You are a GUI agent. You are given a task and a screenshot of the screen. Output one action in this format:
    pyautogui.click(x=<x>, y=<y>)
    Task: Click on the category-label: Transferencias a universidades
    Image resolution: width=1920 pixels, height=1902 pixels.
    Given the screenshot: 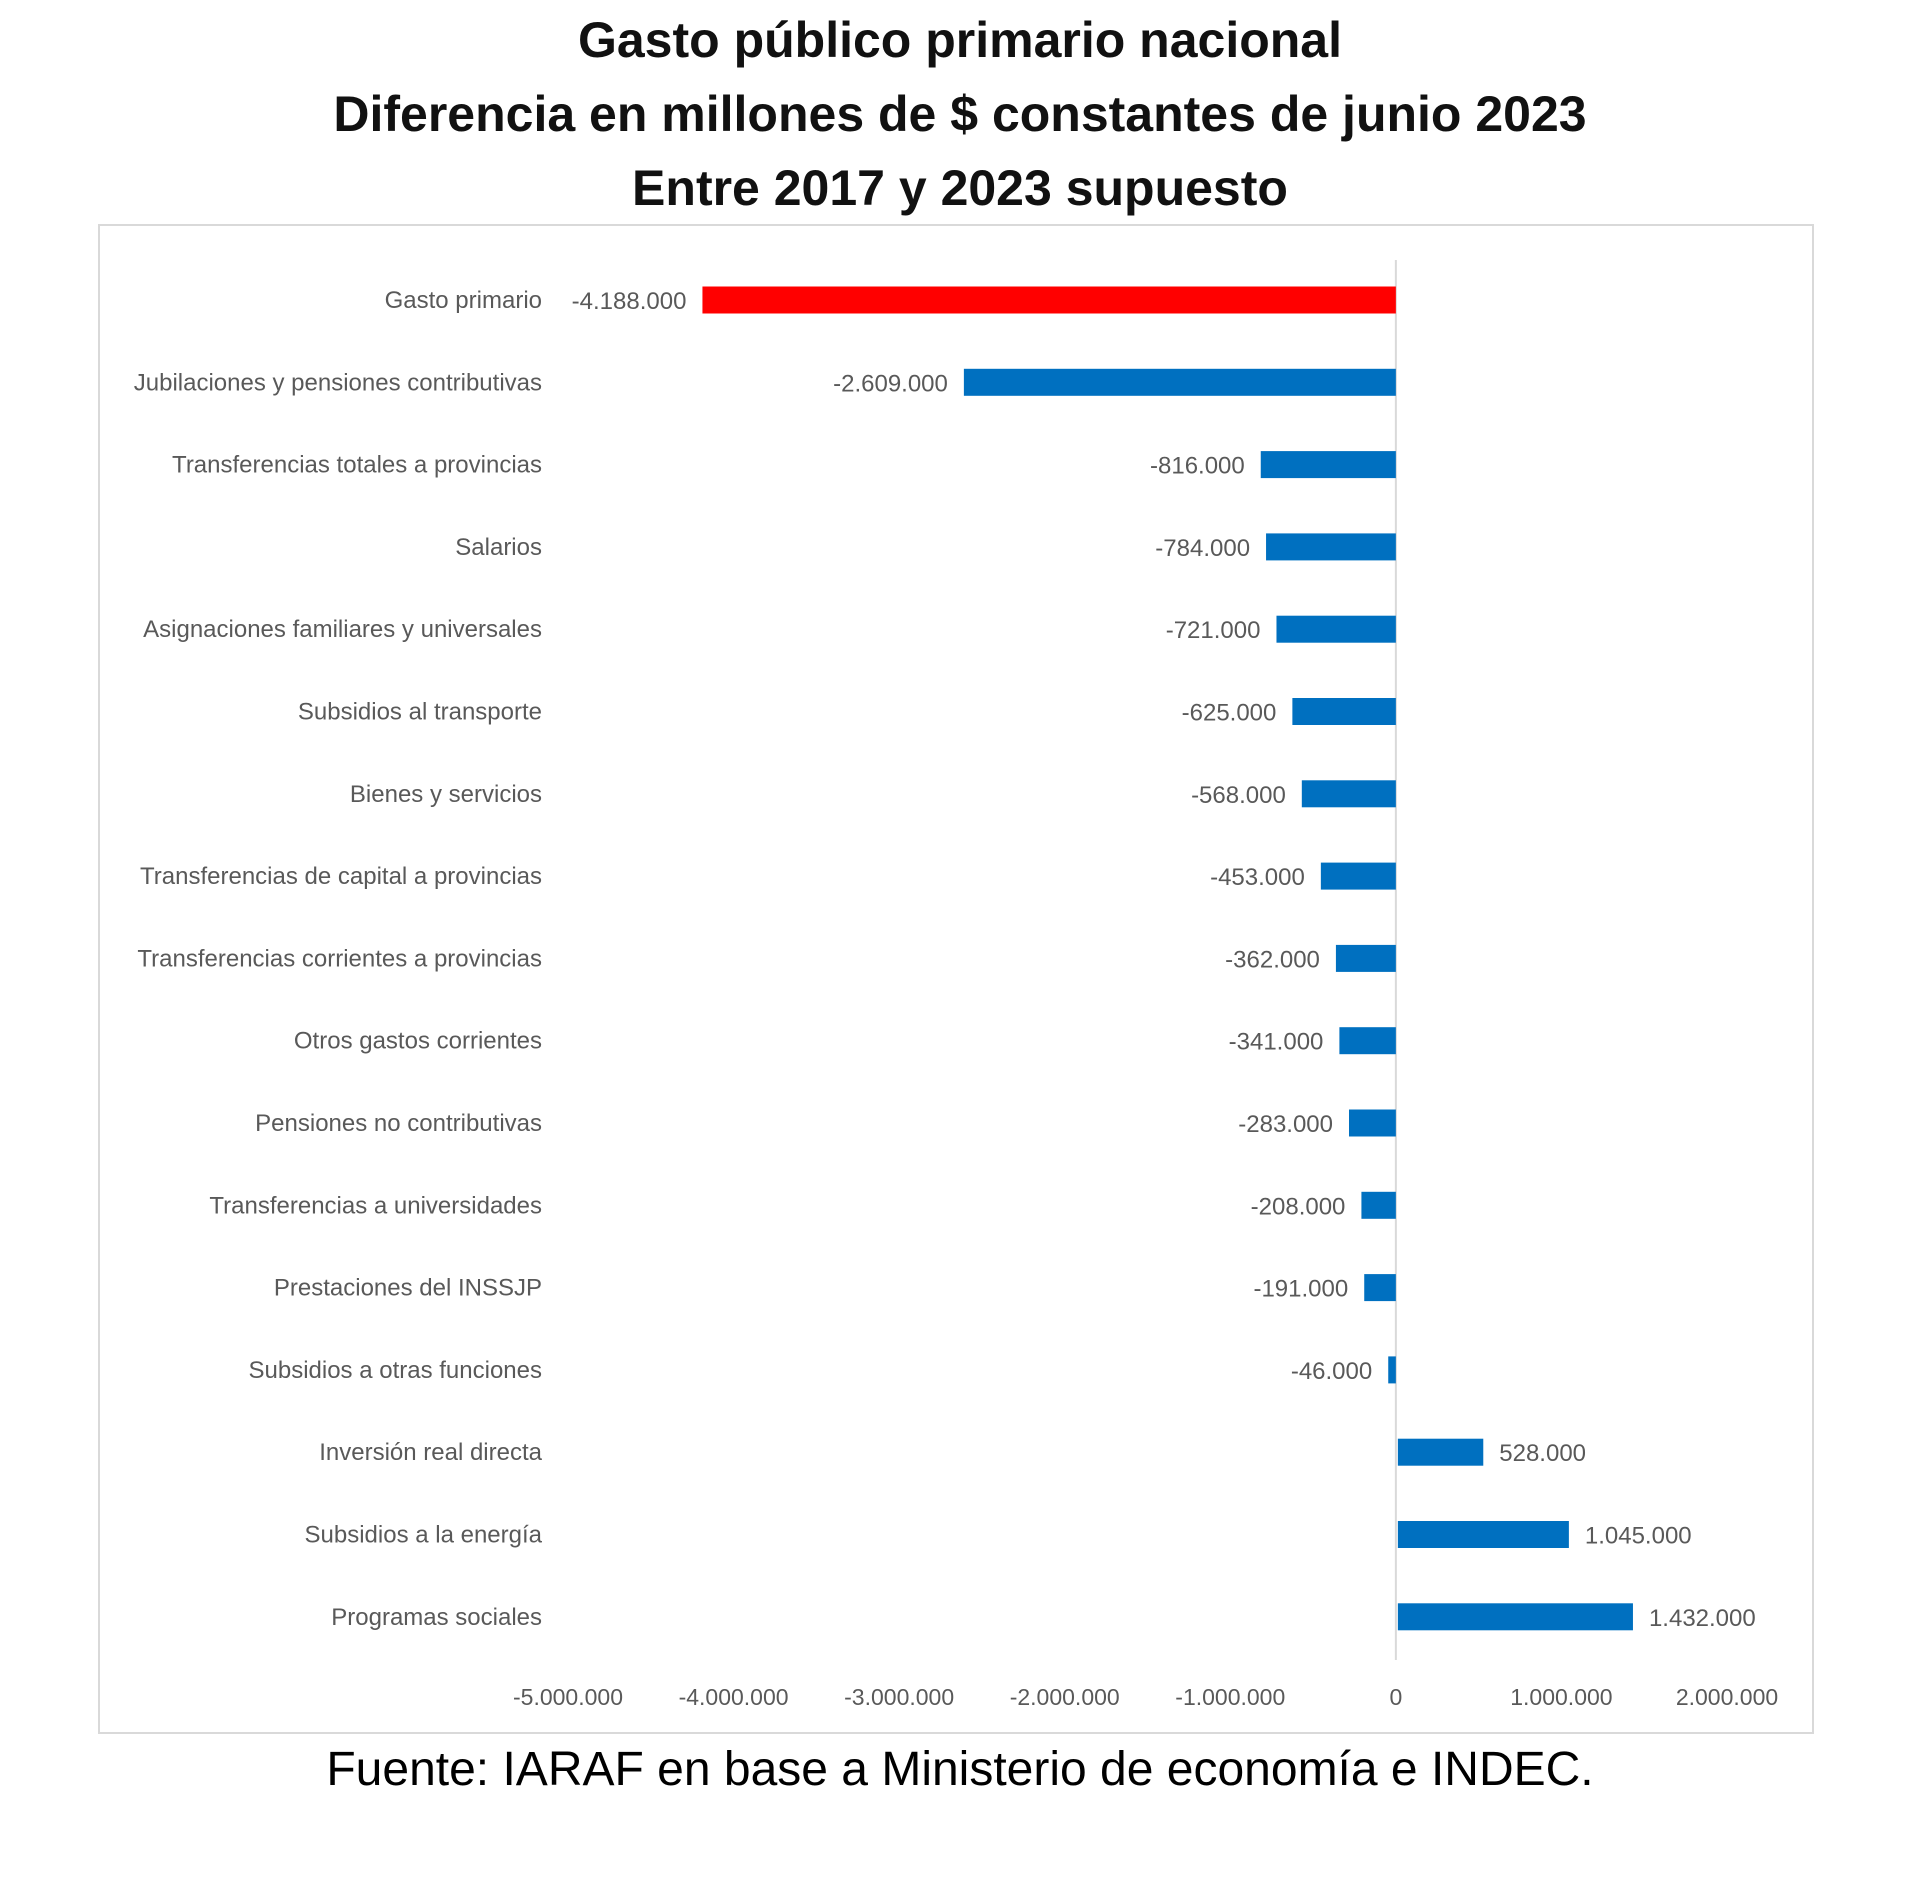 What is the action you would take?
    pyautogui.click(x=375, y=1205)
    